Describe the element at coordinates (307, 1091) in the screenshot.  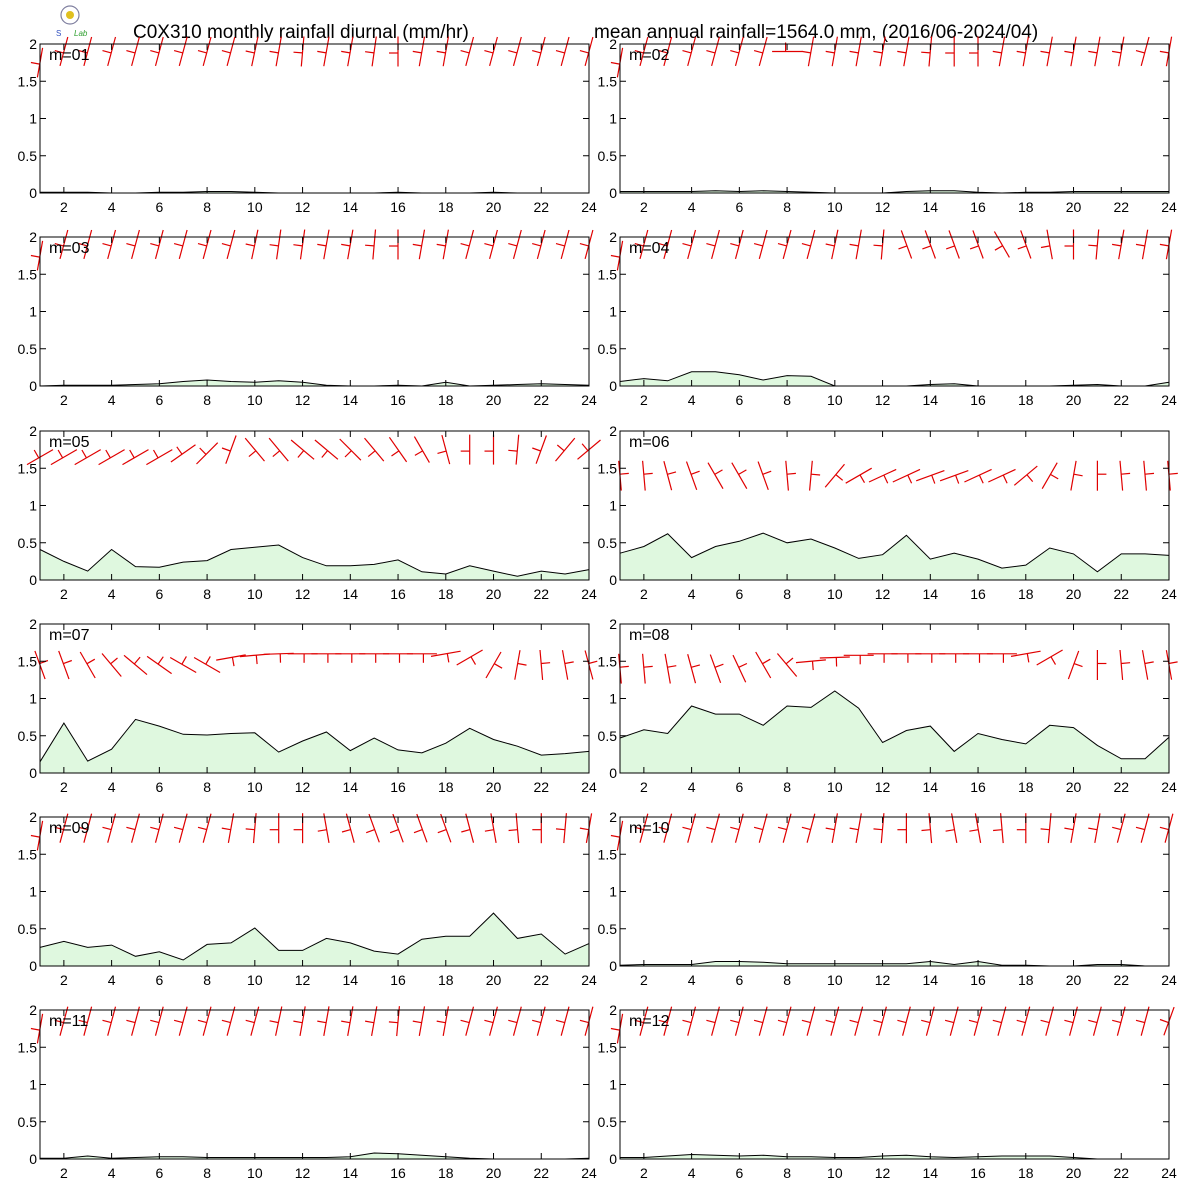
I see `panel-m-11: 00.511.522 4 6 8 10 12 14 16 18 20 22 24m=11` at that location.